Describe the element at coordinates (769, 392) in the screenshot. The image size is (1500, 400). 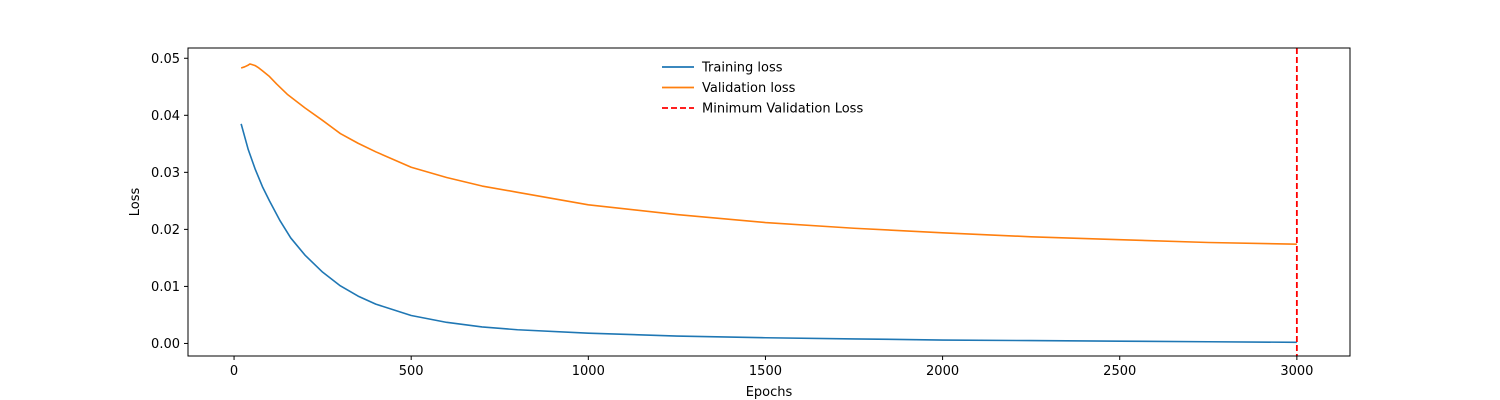
I see `x-axis-label: Epochs` at that location.